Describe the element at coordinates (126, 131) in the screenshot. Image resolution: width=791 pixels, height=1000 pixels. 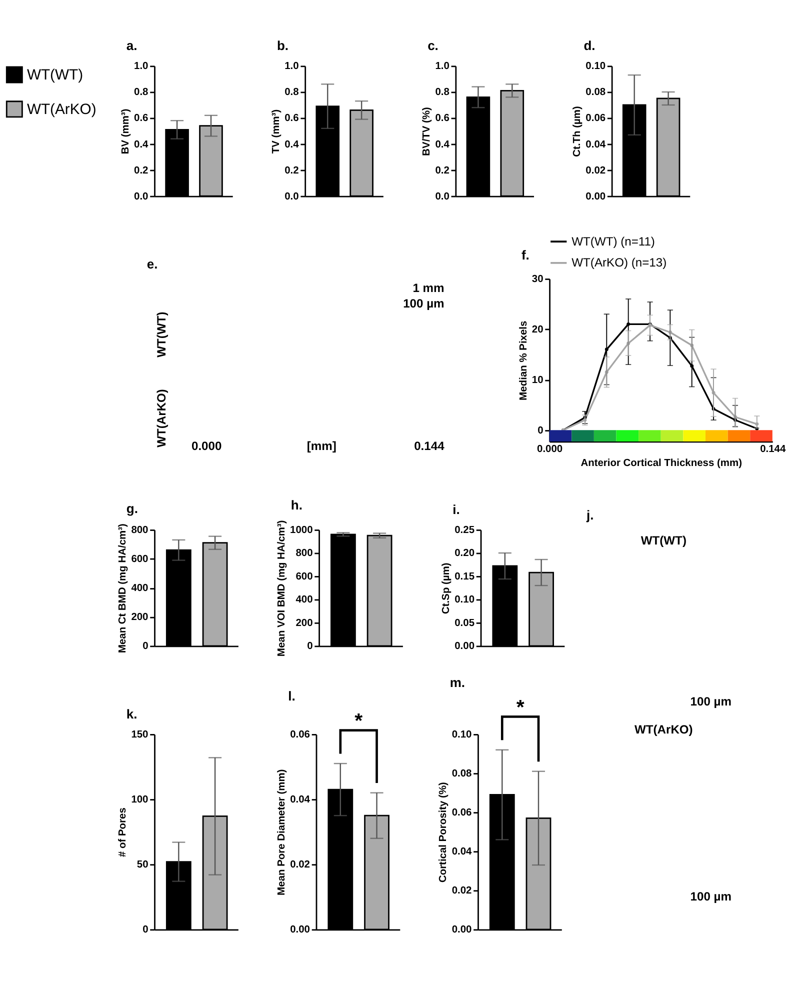
I see `y-axis-title: BV (mm³)` at that location.